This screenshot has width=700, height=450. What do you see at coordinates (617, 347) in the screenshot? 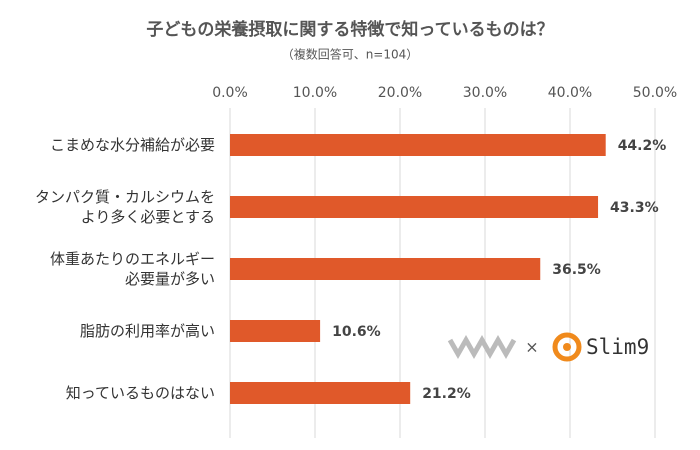
I see `logo-brand: Slim9` at bounding box center [617, 347].